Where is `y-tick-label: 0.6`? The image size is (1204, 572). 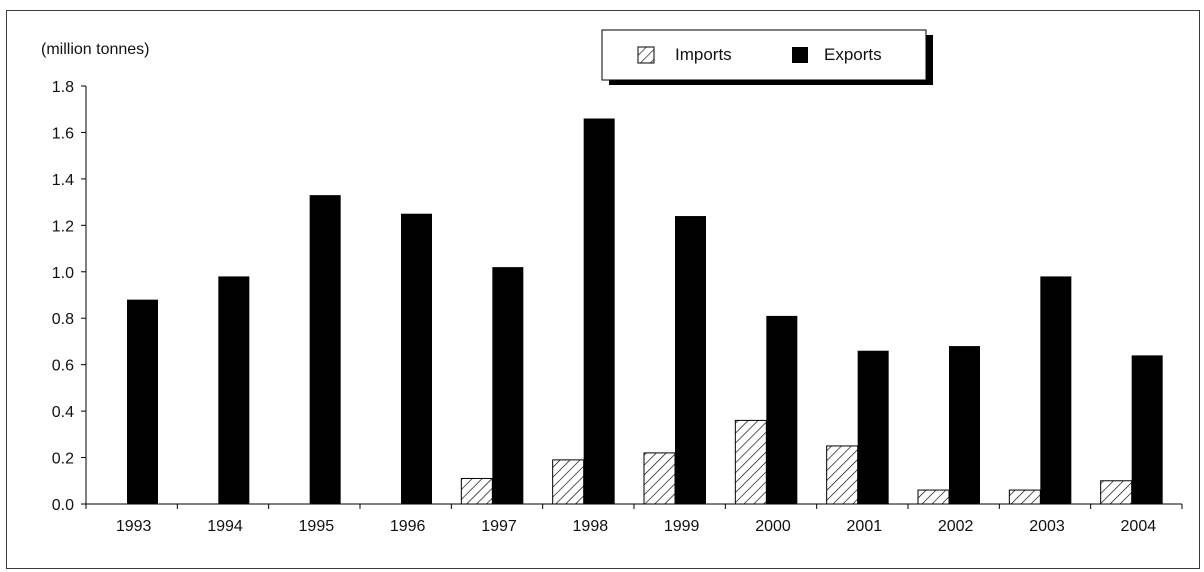 y-tick-label: 0.6 is located at coordinates (63, 366).